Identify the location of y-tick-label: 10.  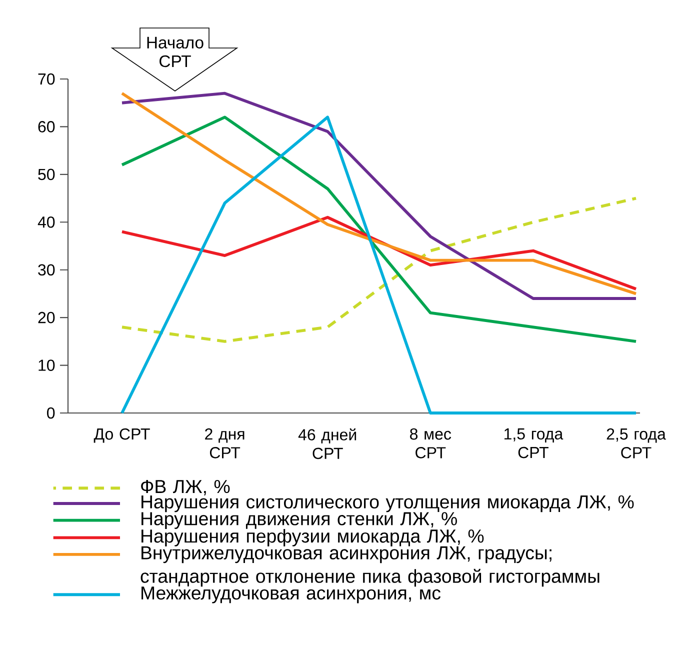
(46, 365).